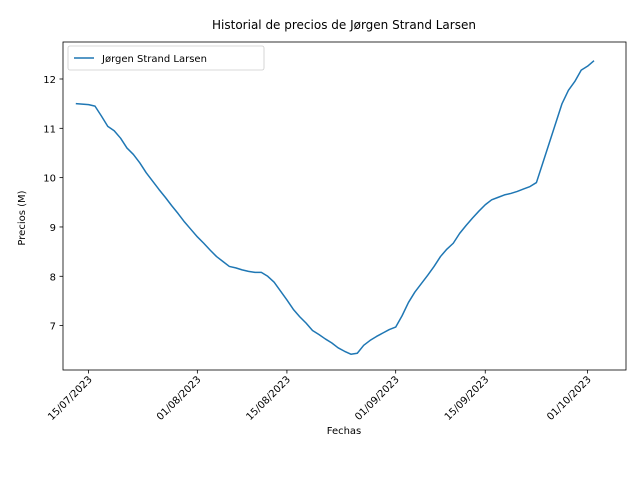 The width and height of the screenshot is (640, 480). What do you see at coordinates (53, 228) in the screenshot?
I see `y-tick-label: 9` at bounding box center [53, 228].